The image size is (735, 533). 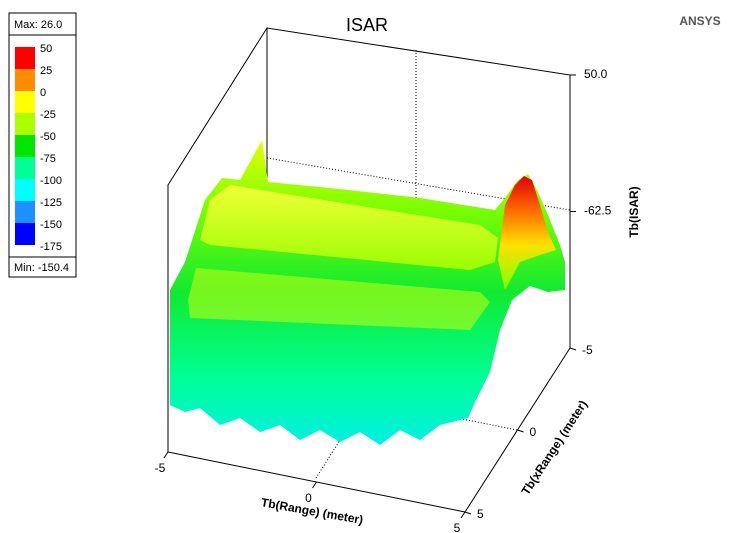 What do you see at coordinates (38, 25) in the screenshot?
I see `legend-max: Max: 26.0` at bounding box center [38, 25].